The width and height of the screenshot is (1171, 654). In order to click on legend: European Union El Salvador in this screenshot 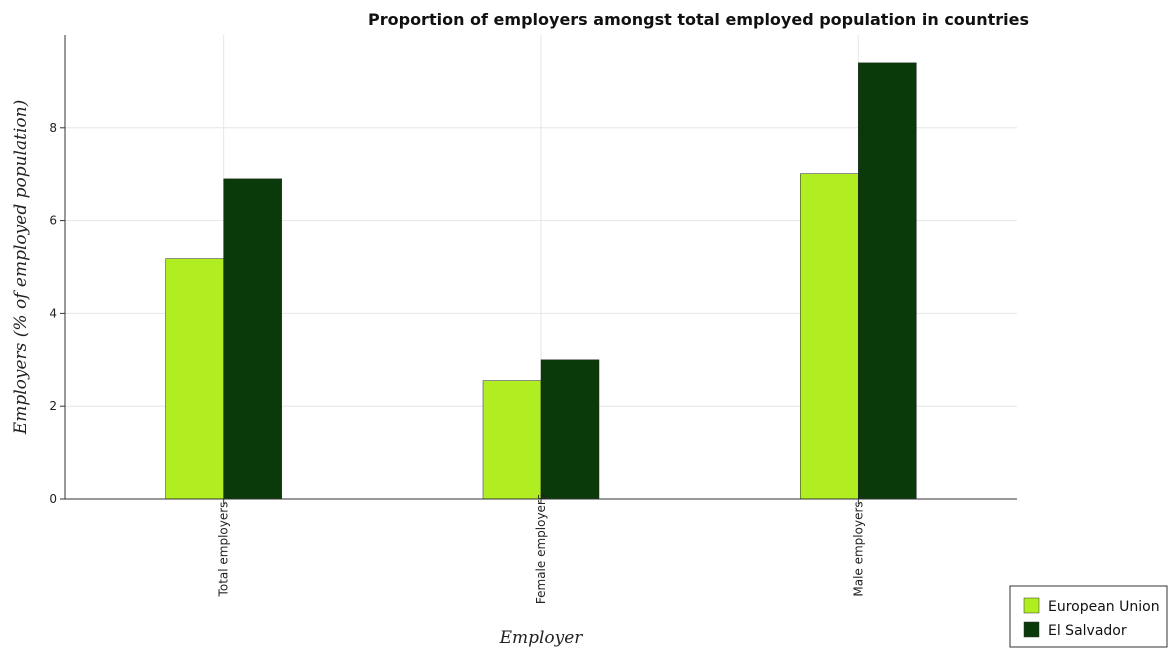, I will do `click(1088, 616)`.